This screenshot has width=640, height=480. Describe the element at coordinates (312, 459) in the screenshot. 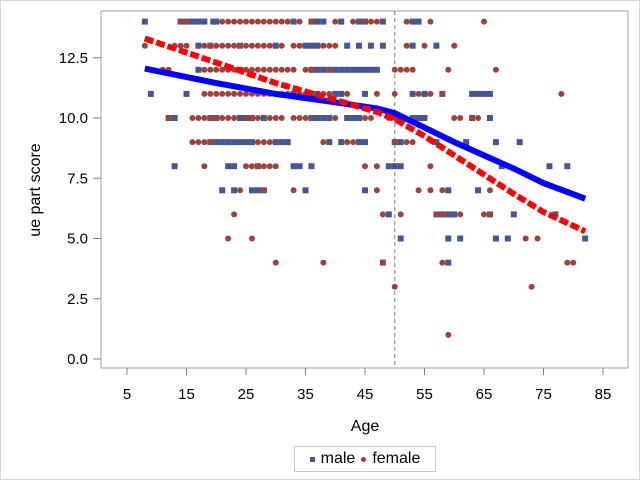

I see `square-marker-icon` at that location.